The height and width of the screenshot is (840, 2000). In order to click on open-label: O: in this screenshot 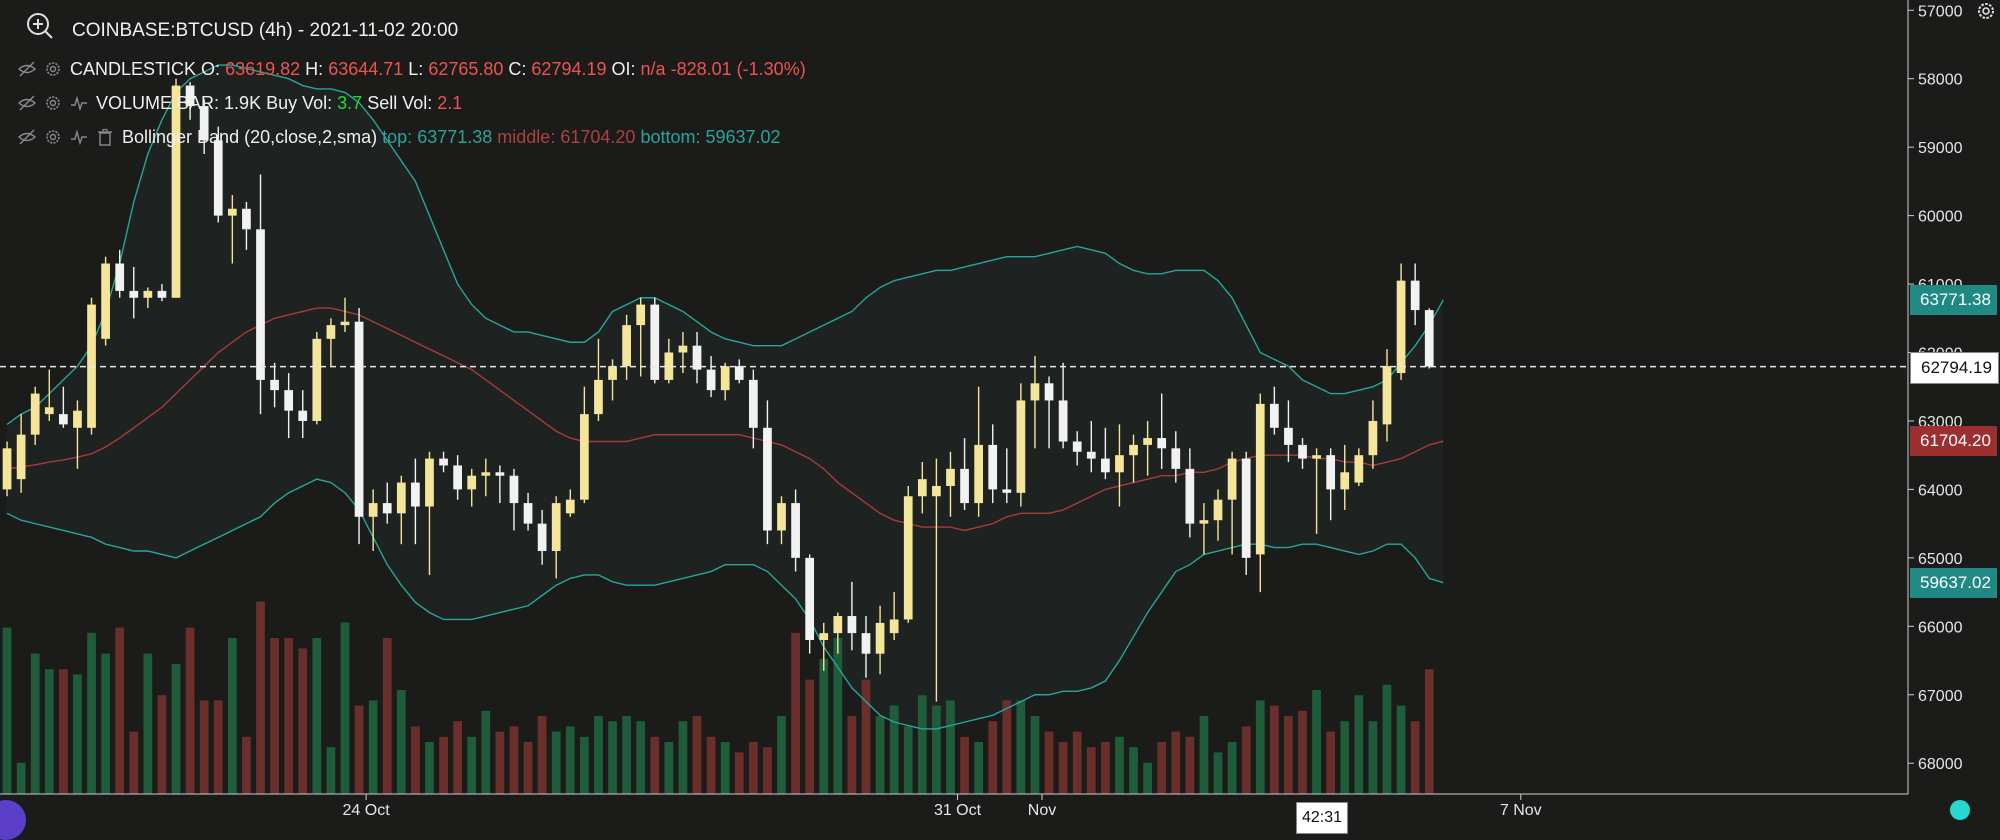, I will do `click(211, 69)`.